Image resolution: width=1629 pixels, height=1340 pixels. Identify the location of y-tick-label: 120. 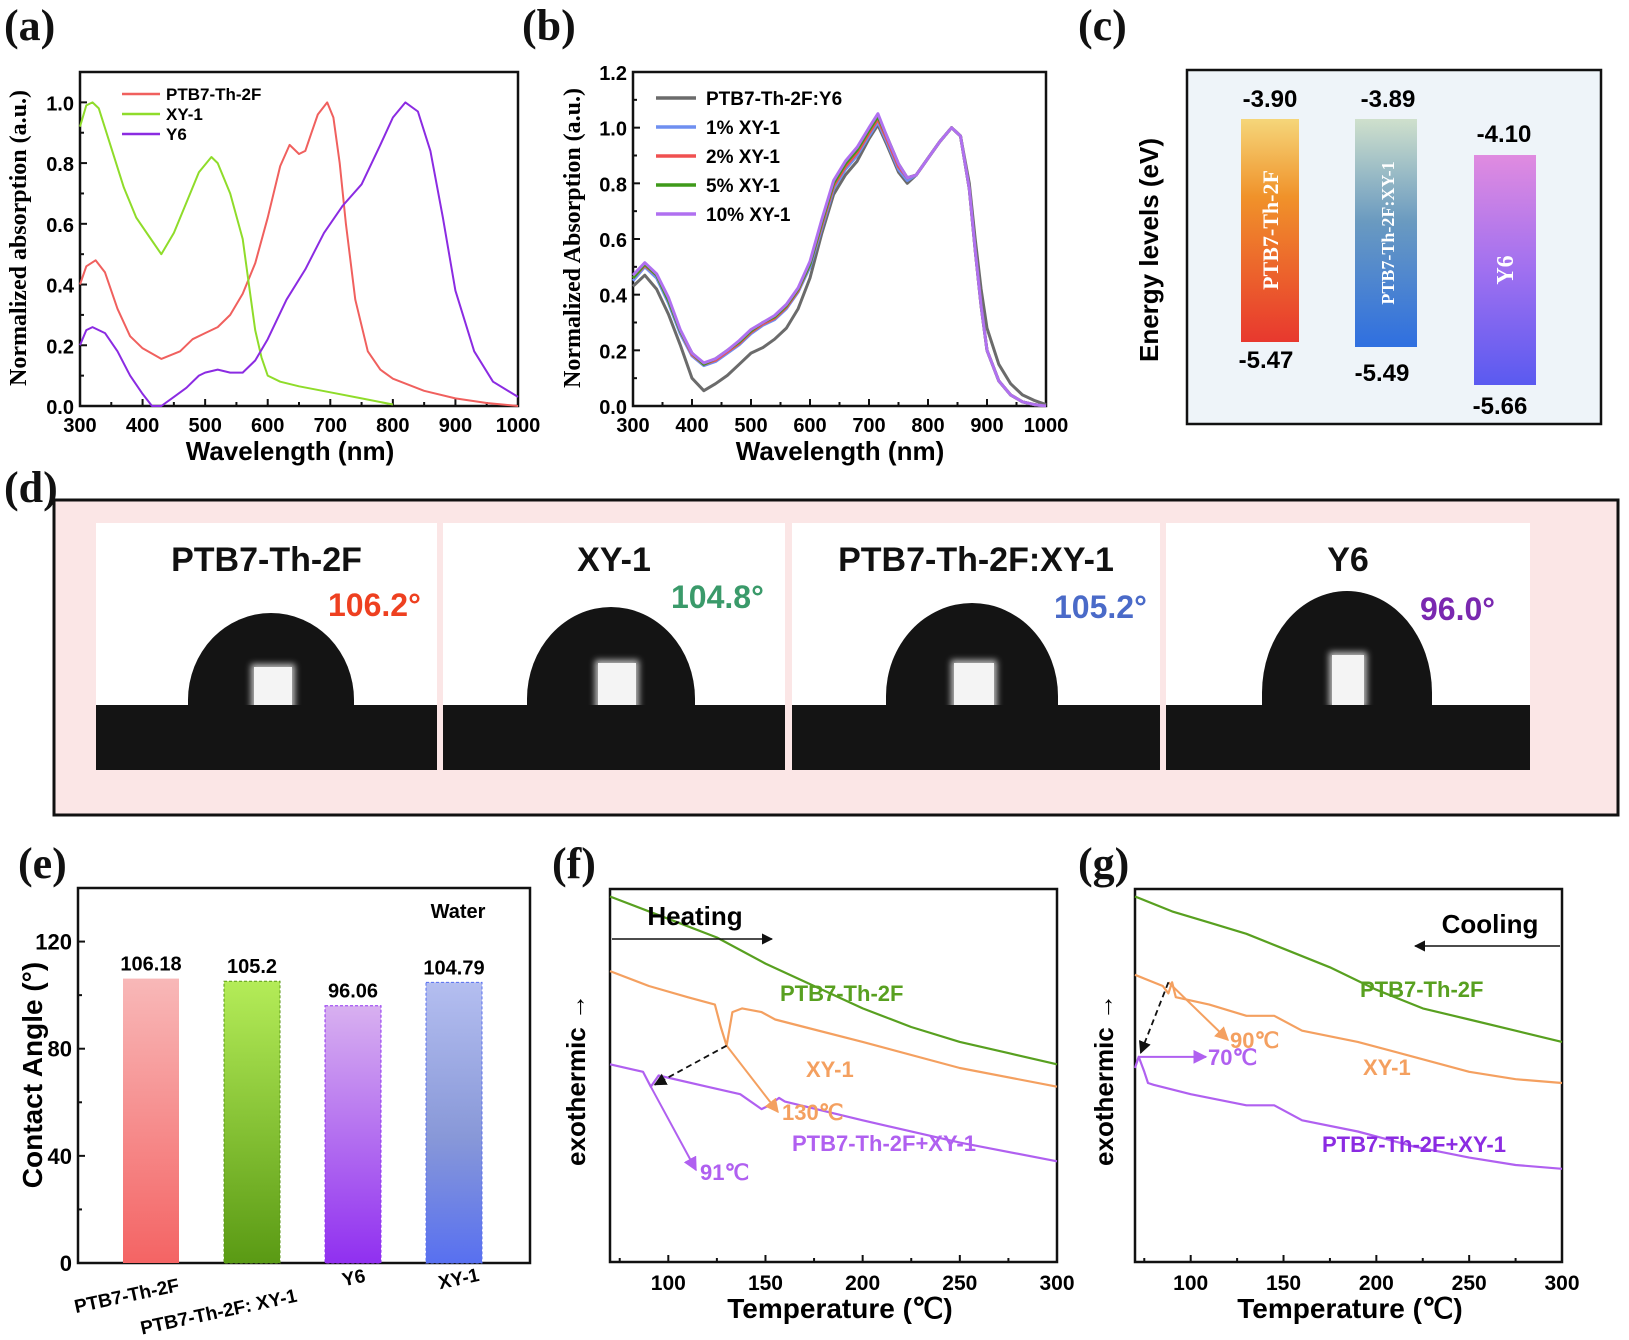
(53, 942).